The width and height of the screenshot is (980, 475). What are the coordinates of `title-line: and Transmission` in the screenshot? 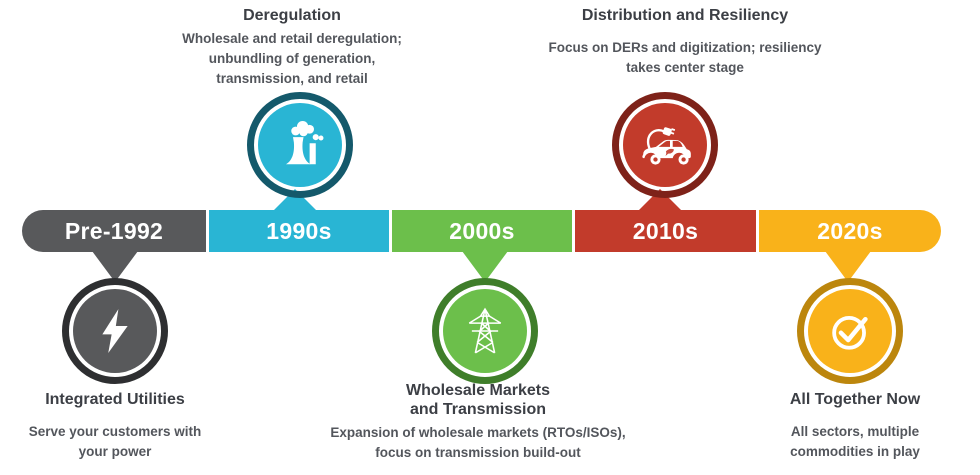 It's located at (478, 409).